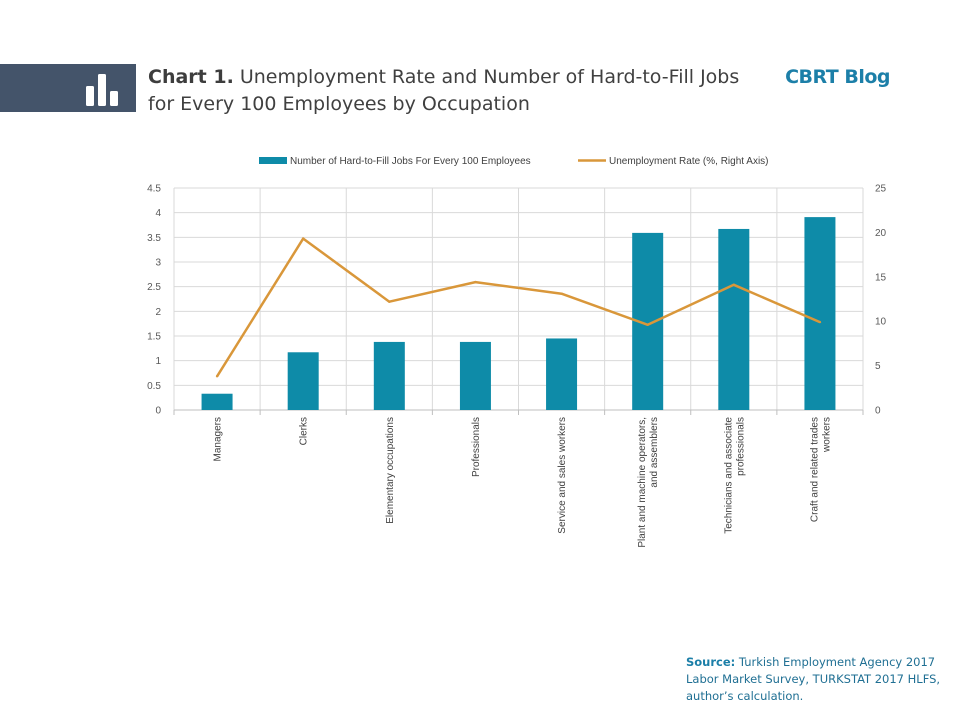  I want to click on legend-label-line: Unemployment Rate (%, Right Axis), so click(689, 161).